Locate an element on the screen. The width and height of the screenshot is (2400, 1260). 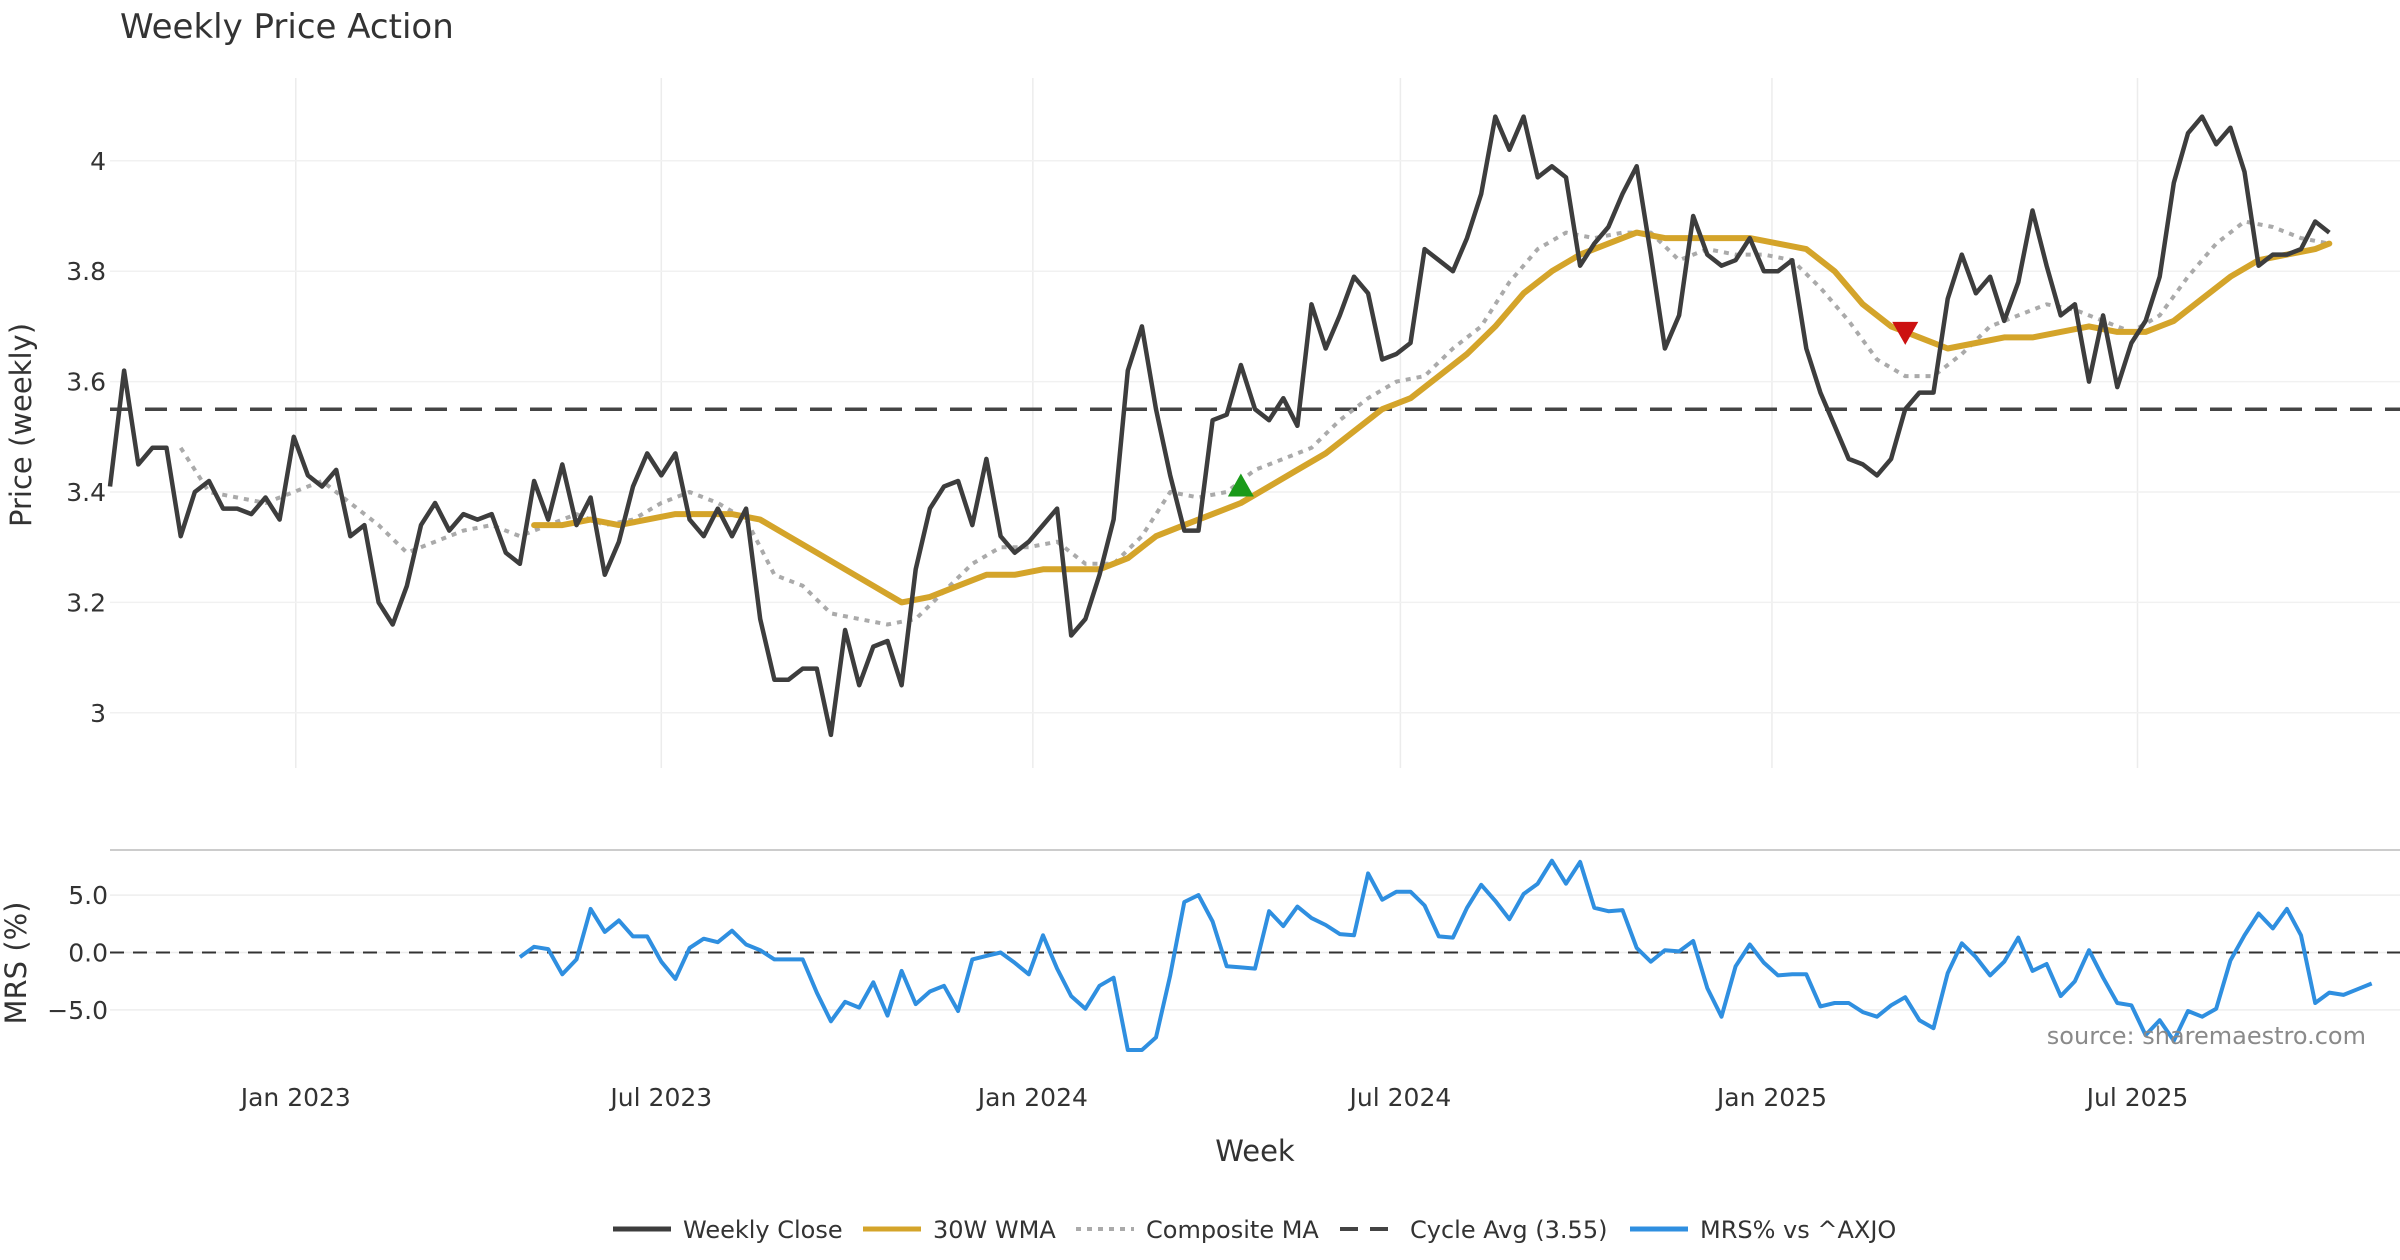
legend-label: MRS% vs ^AXJO is located at coordinates (1798, 1230).